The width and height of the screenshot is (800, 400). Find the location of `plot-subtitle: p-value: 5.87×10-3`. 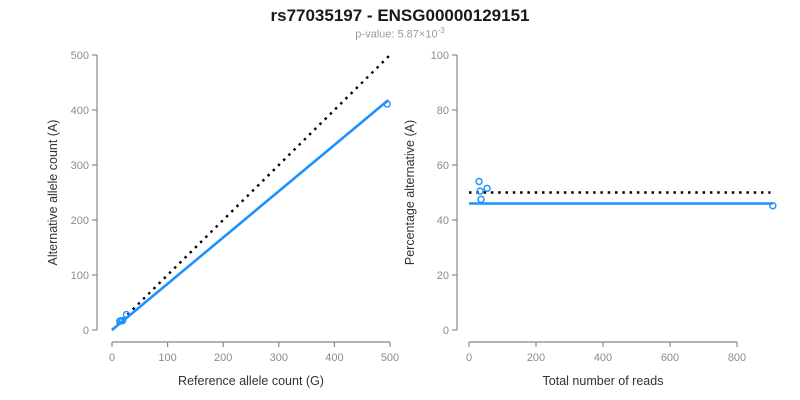

plot-subtitle: p-value: 5.87×10-3 is located at coordinates (400, 33).